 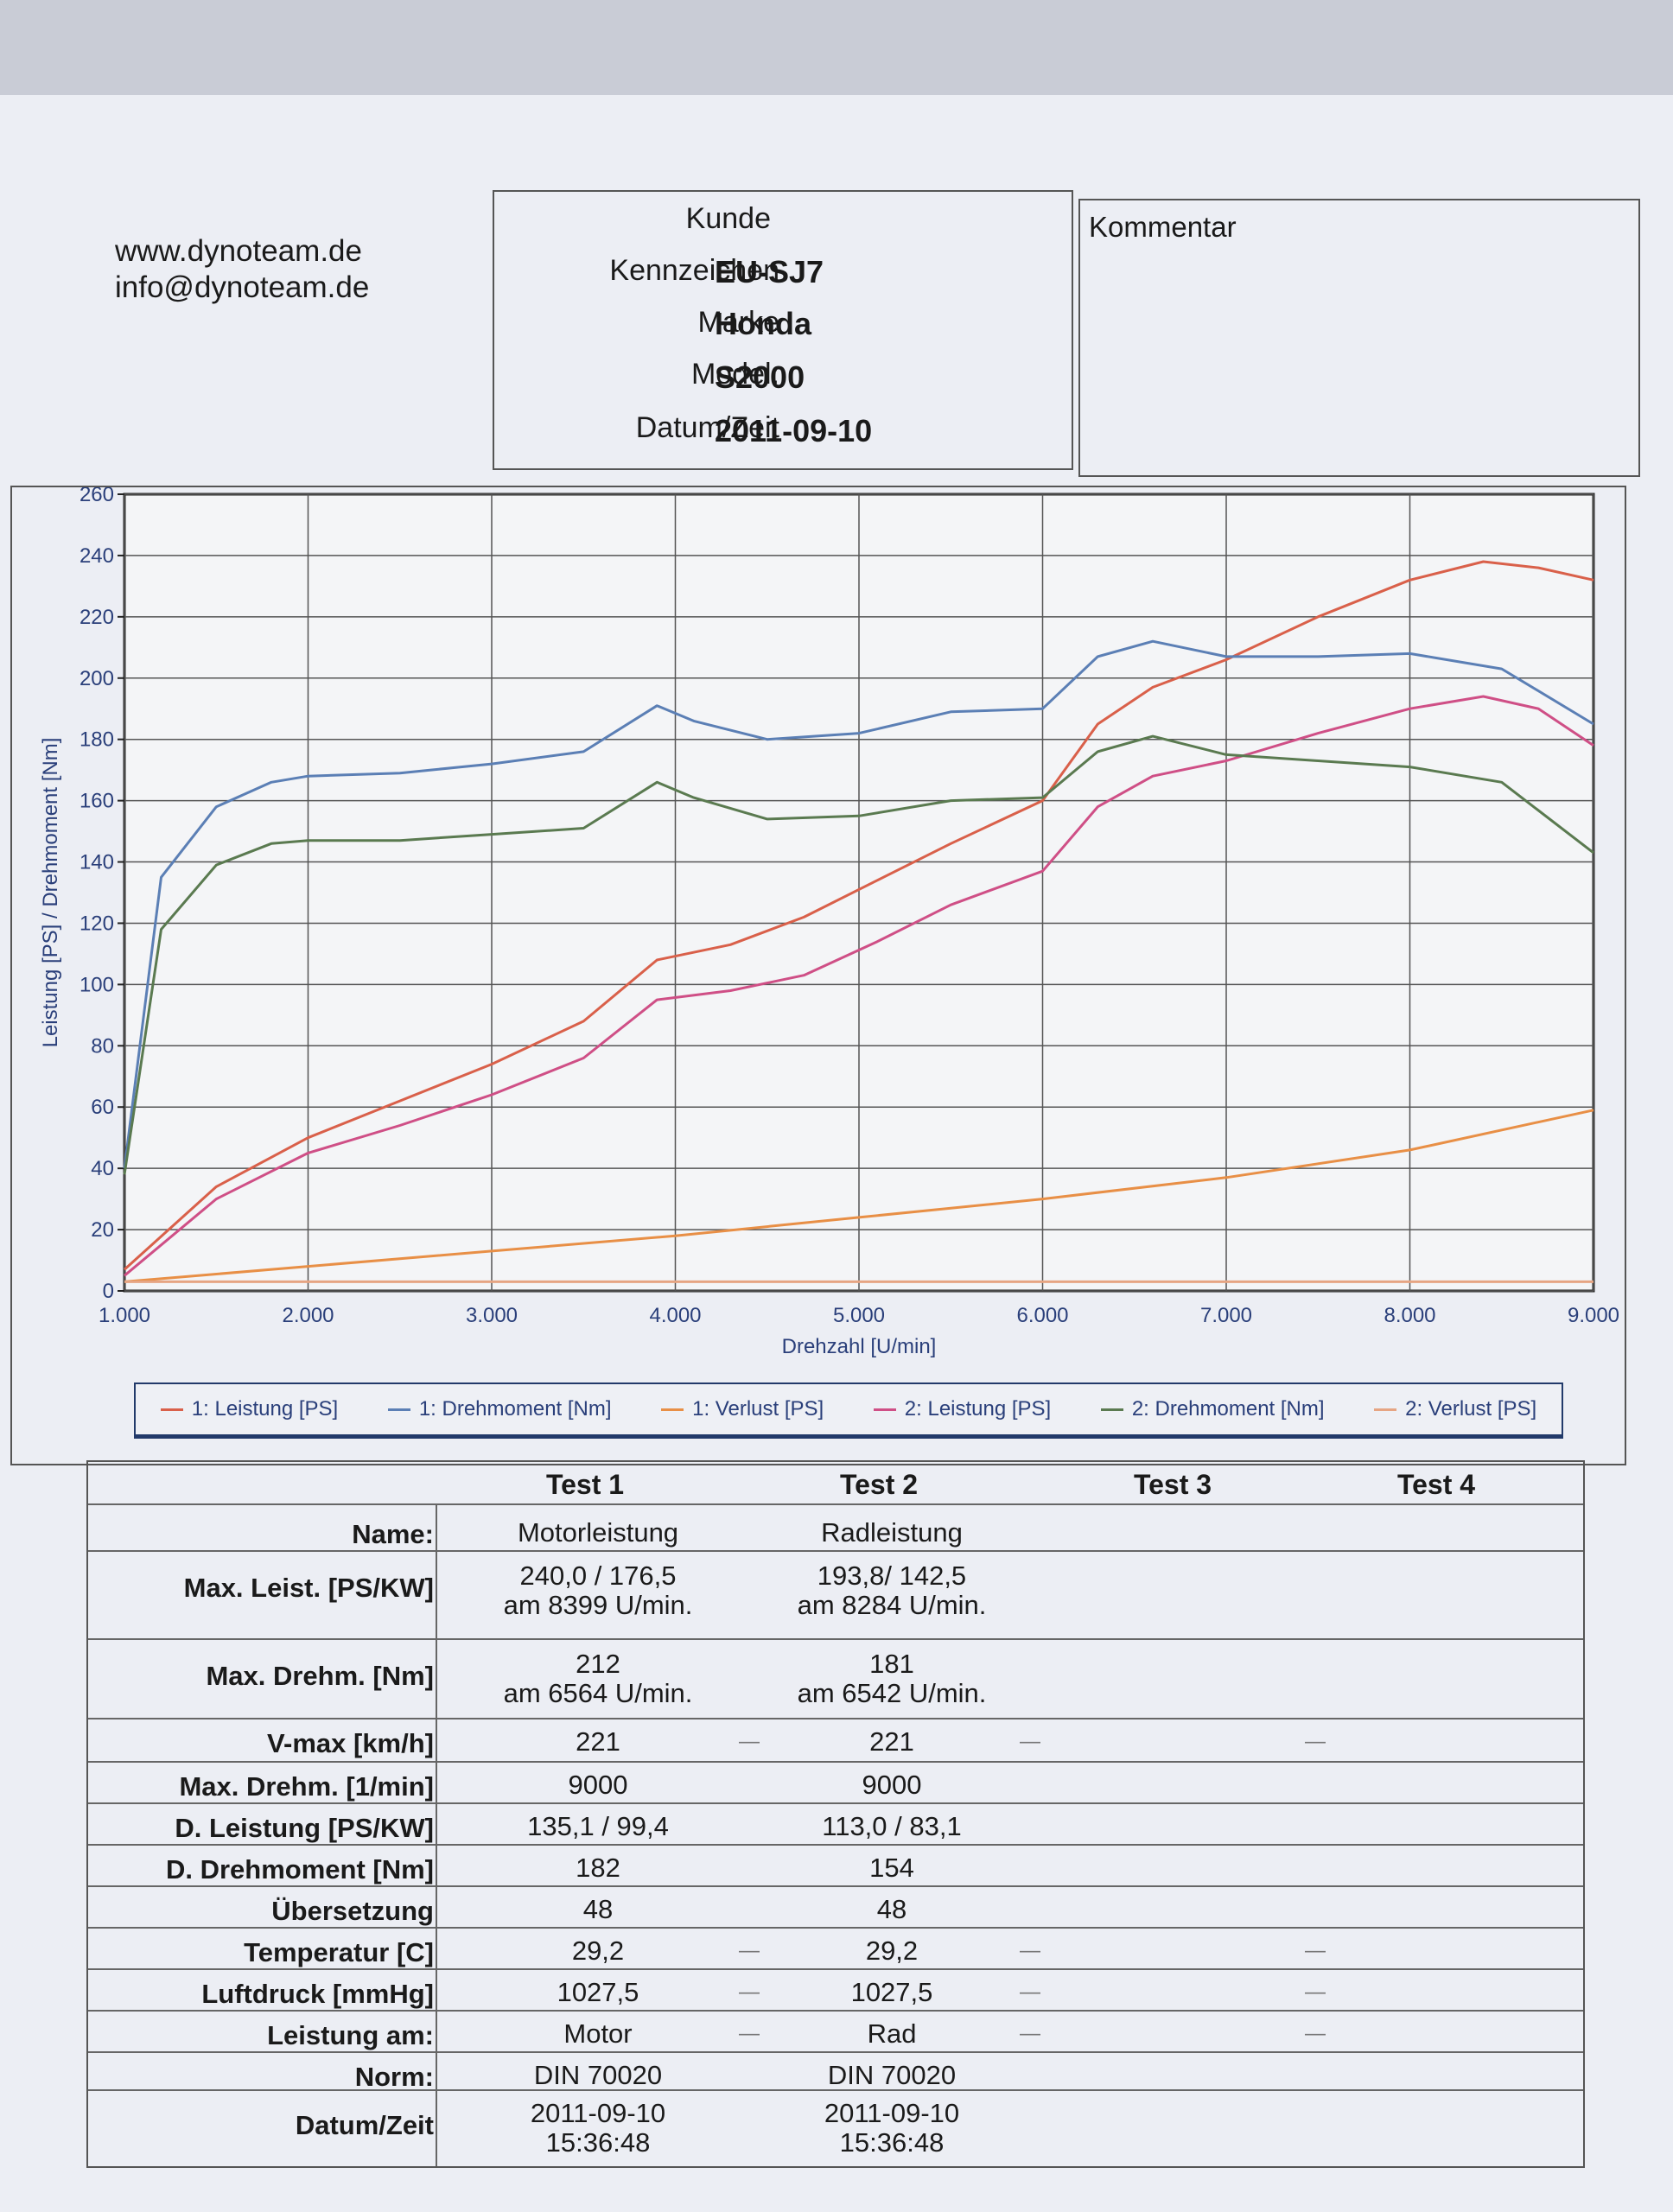 What do you see at coordinates (1593, 1315) in the screenshot?
I see `x-tick-label: 9.000` at bounding box center [1593, 1315].